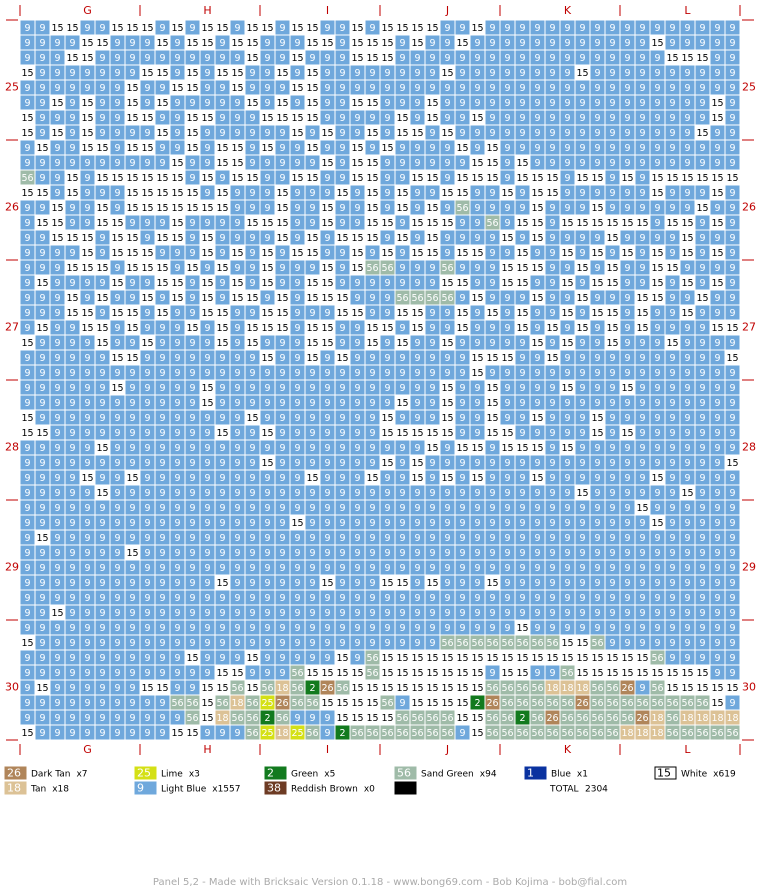 The width and height of the screenshot is (780, 890). Describe the element at coordinates (184, 790) in the screenshot. I see `legend-name: Light Blue` at that location.